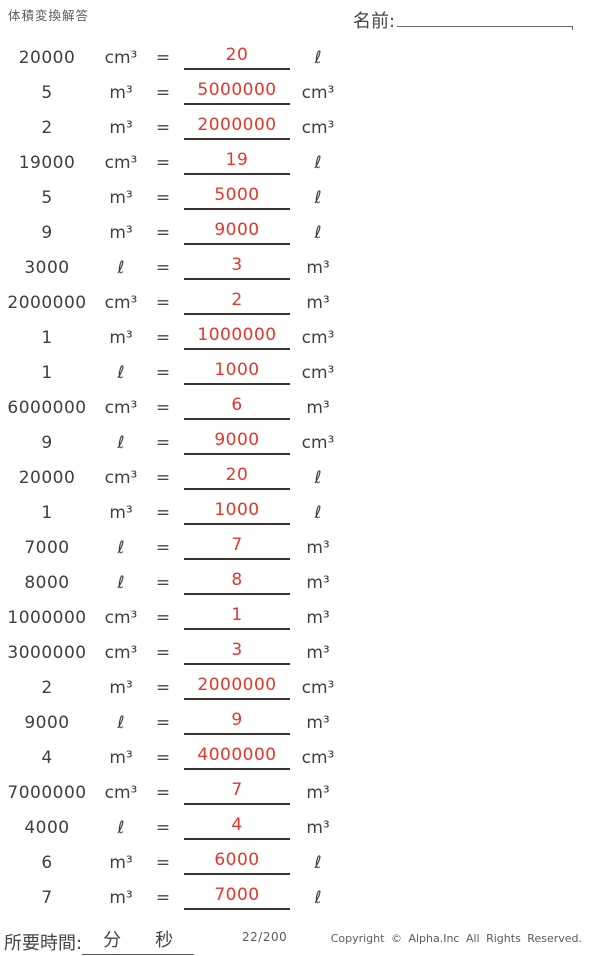 The height and width of the screenshot is (956, 600). I want to click on given-value: 8000, so click(47, 582).